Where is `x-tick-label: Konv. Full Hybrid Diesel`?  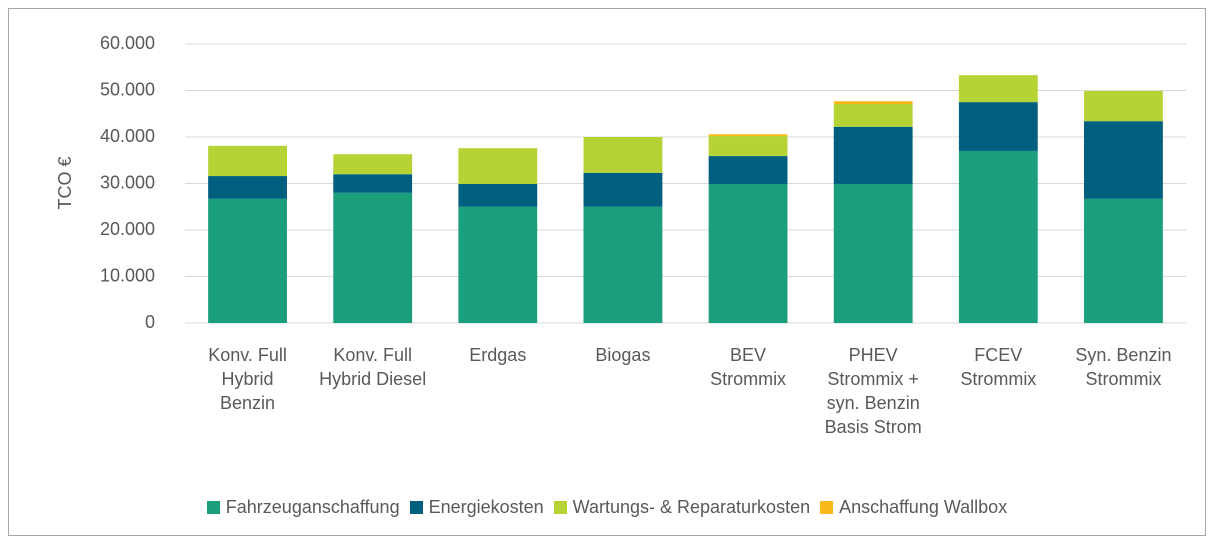 x-tick-label: Konv. Full Hybrid Diesel is located at coordinates (373, 367).